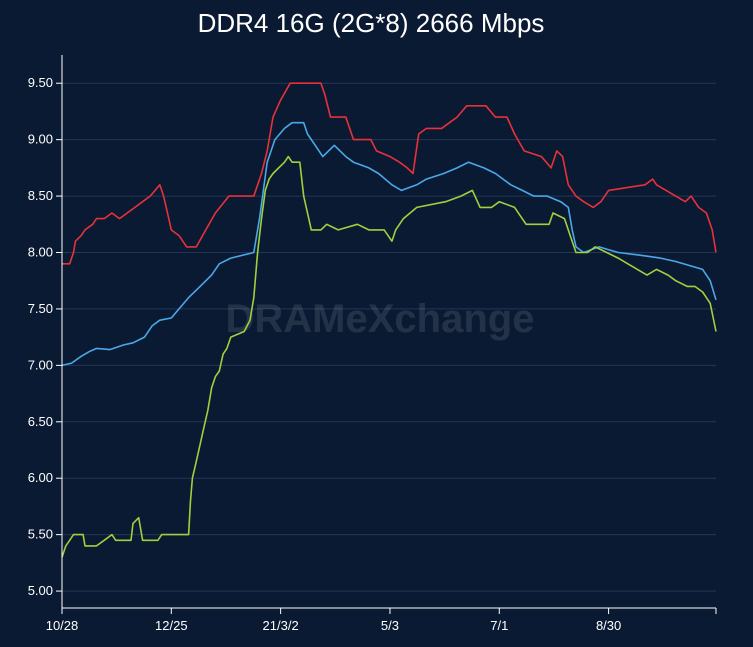  I want to click on x-tick-label: 12/25, so click(171, 625).